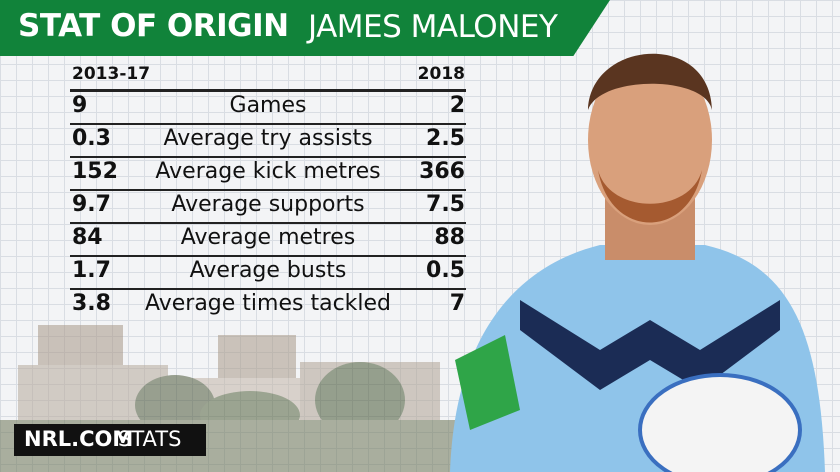 This screenshot has height=472, width=840. What do you see at coordinates (87, 237) in the screenshot?
I see `value-2013-17: 84` at bounding box center [87, 237].